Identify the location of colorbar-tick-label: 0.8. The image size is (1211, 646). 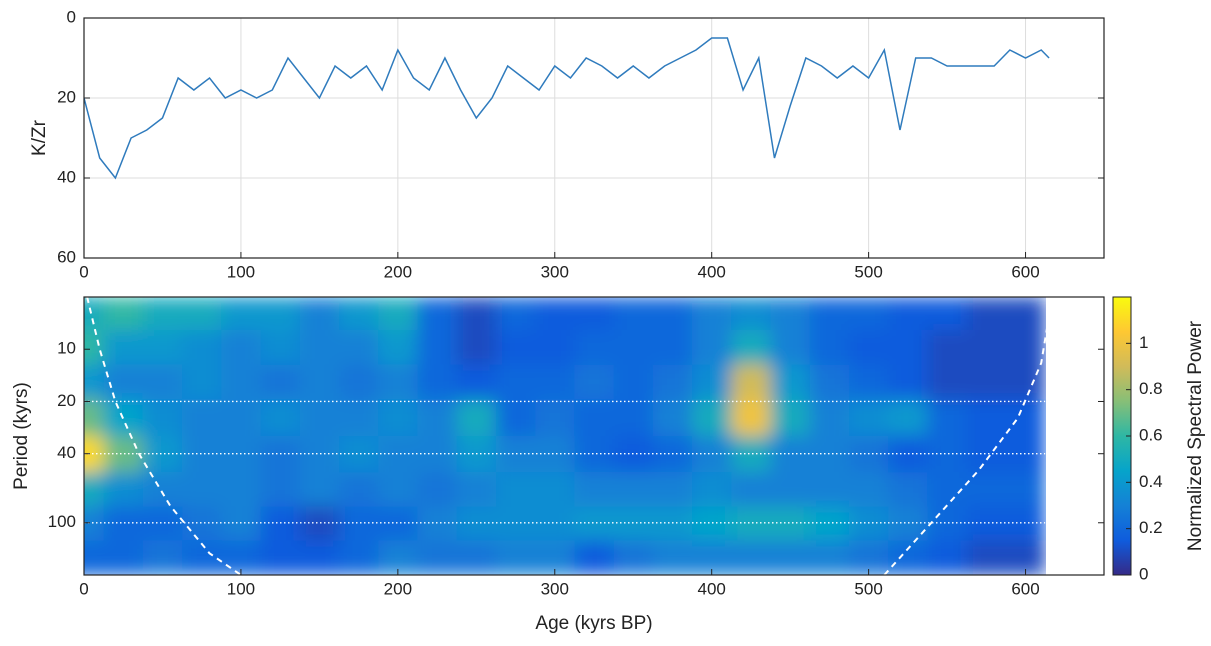
(1151, 388).